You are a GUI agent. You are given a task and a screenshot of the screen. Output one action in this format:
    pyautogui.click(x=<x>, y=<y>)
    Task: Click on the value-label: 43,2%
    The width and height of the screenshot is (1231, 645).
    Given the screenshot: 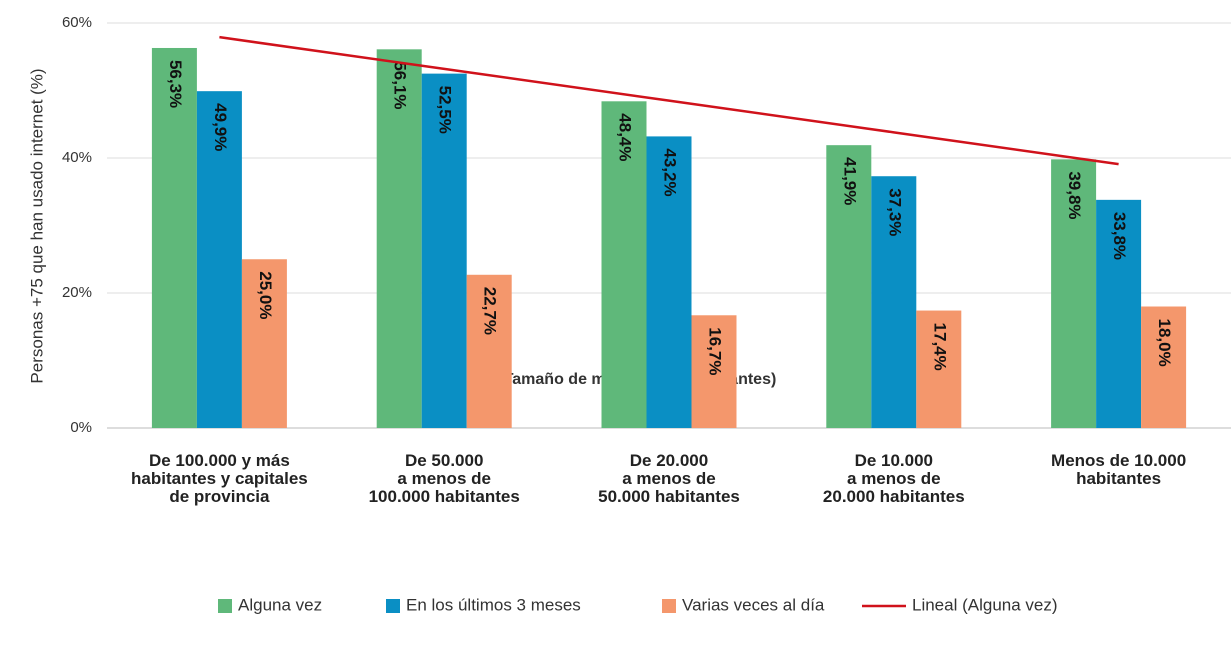 What is the action you would take?
    pyautogui.click(x=670, y=172)
    